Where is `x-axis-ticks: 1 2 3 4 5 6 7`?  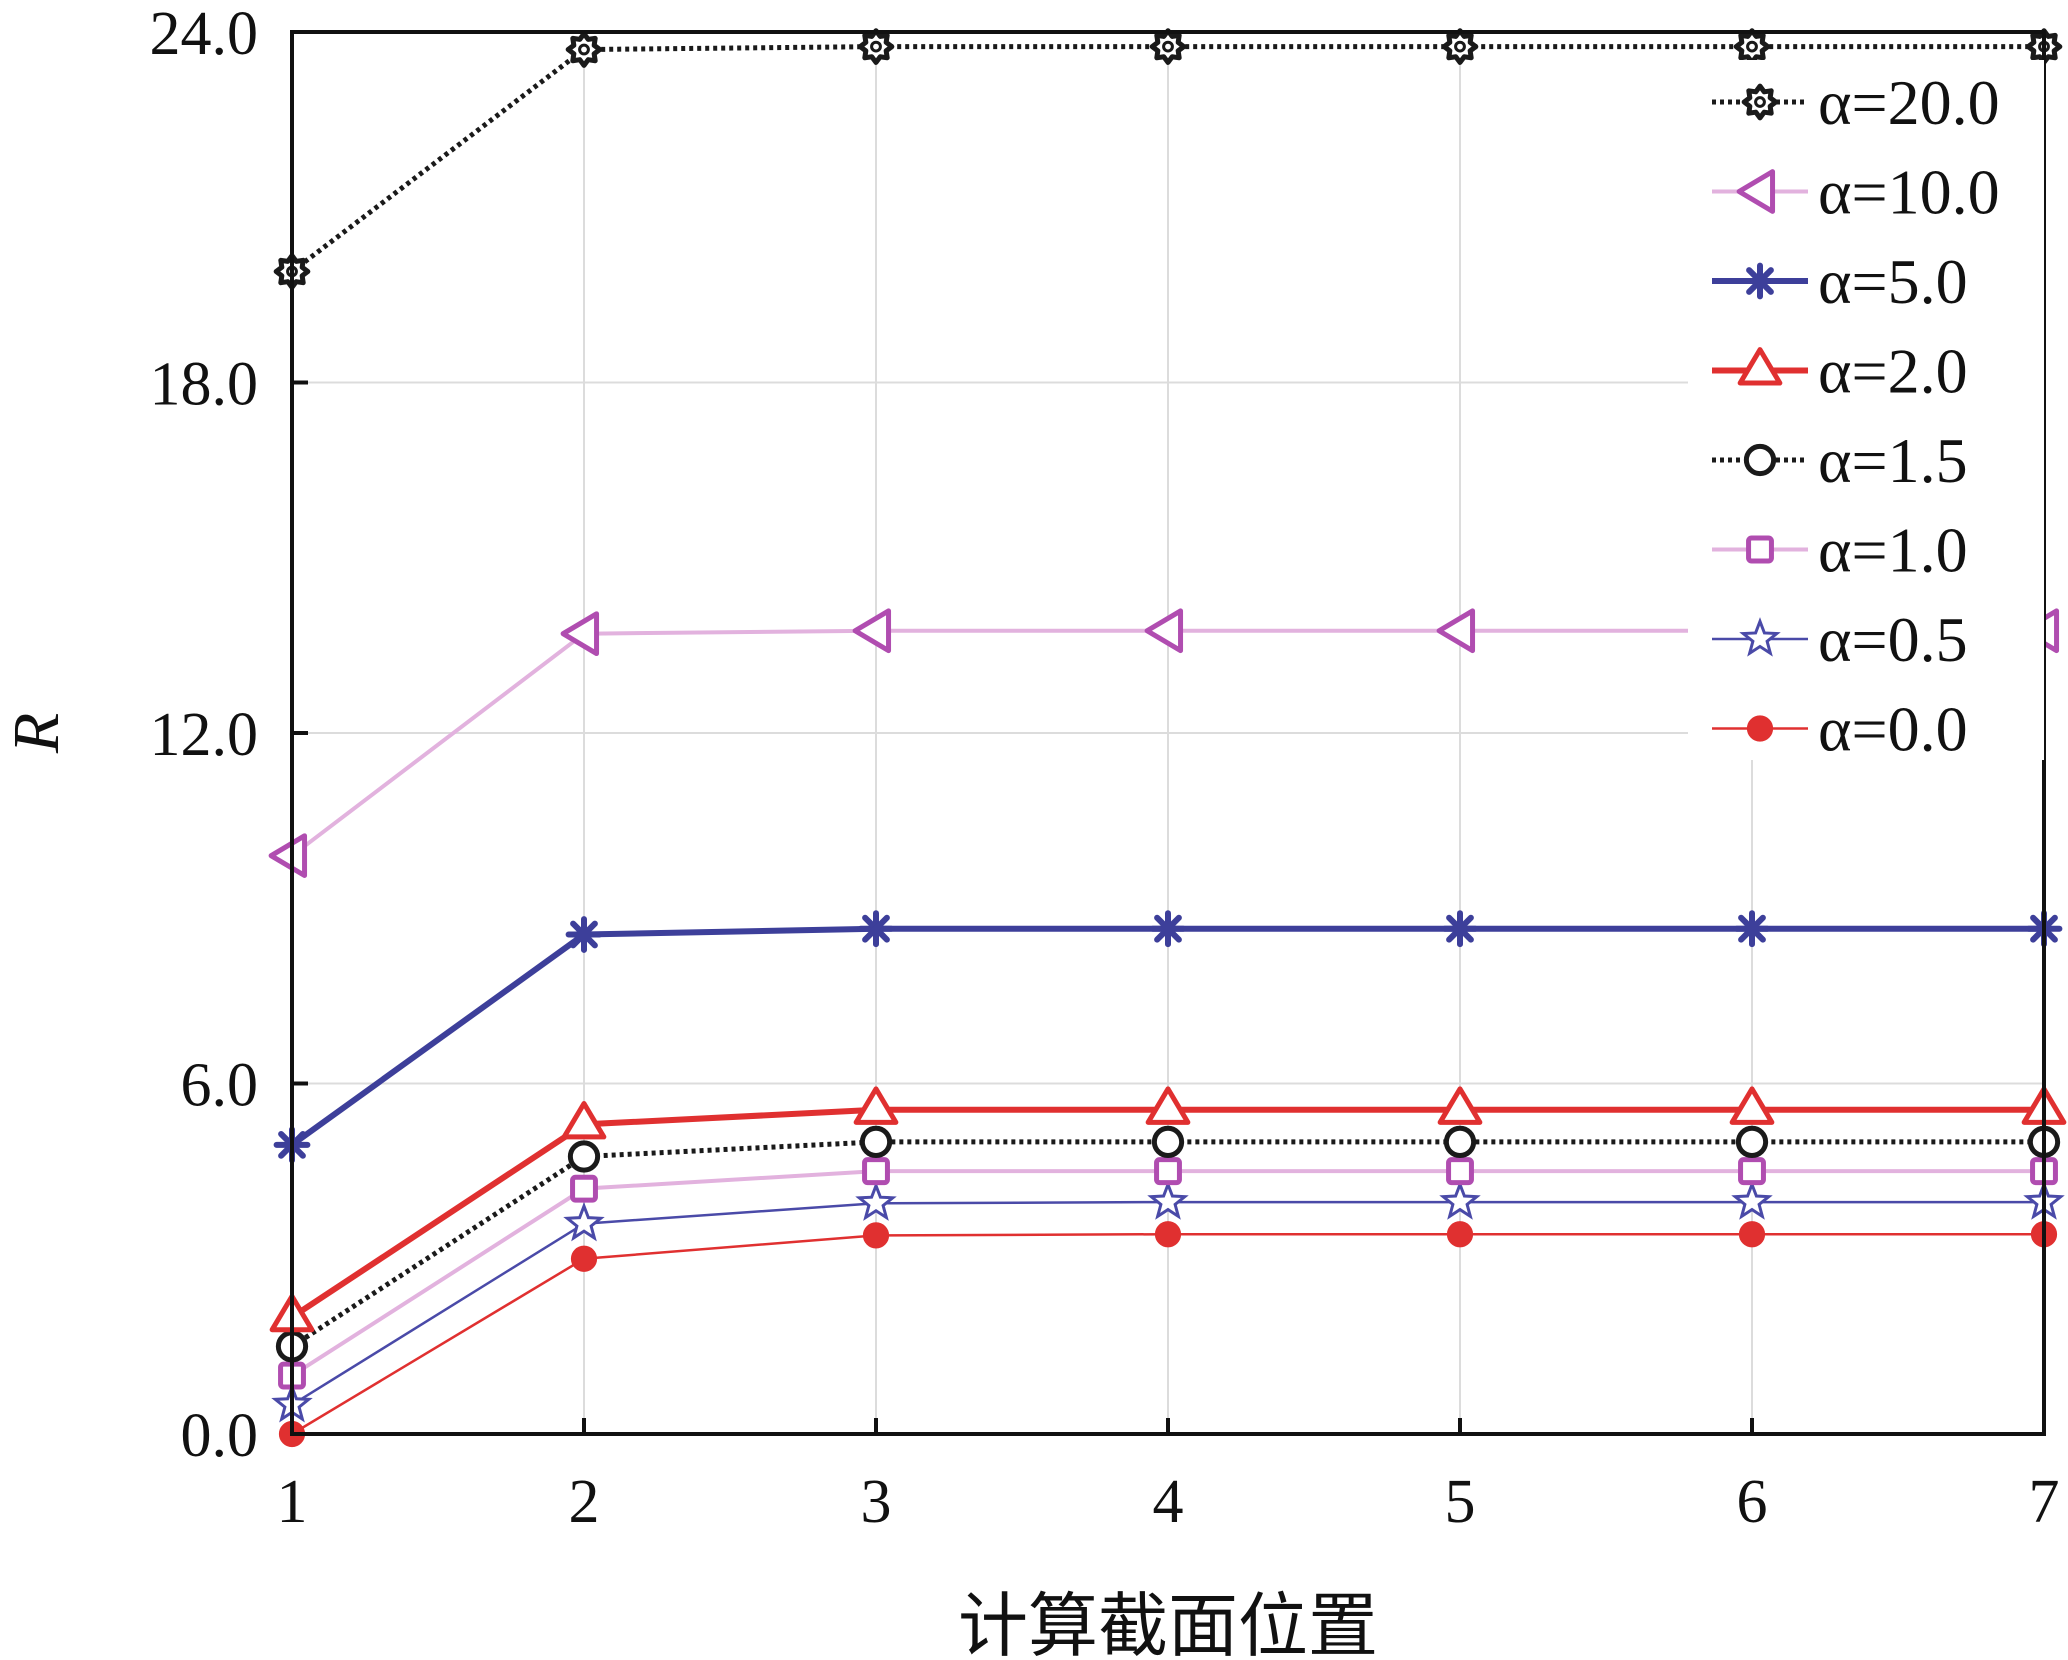 x-axis-ticks: 1 2 3 4 5 6 7 is located at coordinates (1168, 1477).